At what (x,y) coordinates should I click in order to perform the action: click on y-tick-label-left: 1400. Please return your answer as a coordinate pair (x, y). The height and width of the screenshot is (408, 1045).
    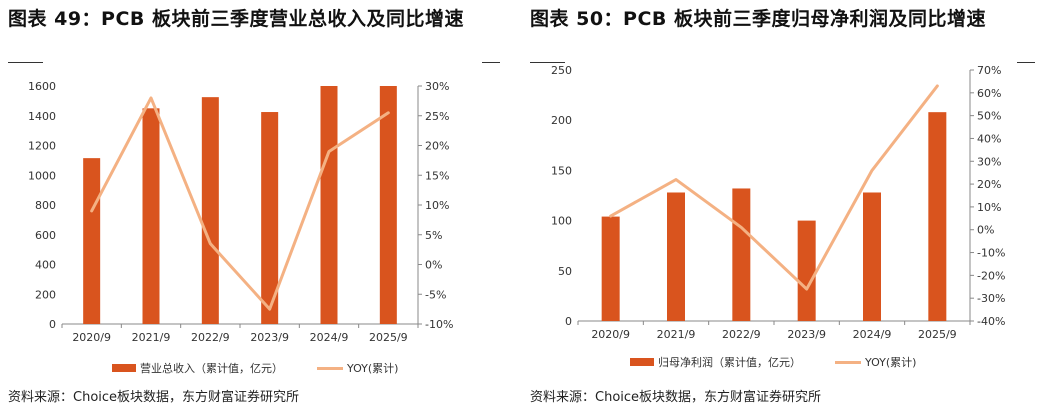
    Looking at the image, I should click on (42, 116).